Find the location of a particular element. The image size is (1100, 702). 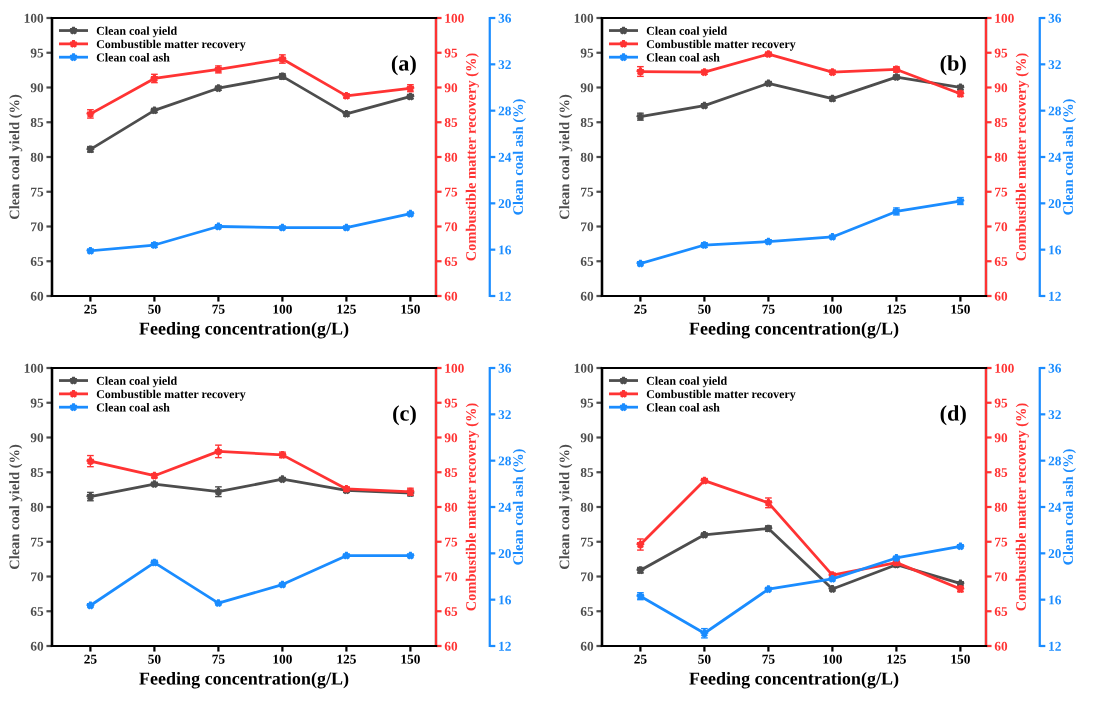

annotation: (d) is located at coordinates (953, 415).